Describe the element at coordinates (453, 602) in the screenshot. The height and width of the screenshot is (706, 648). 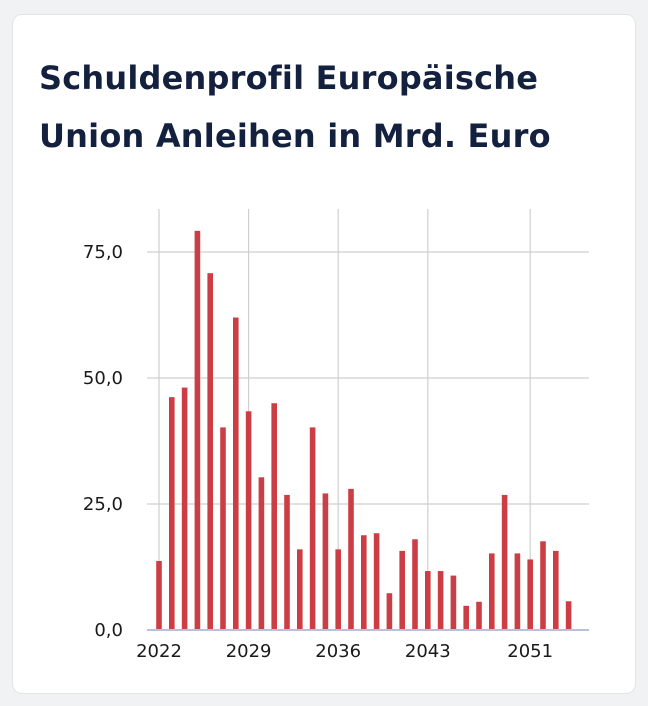
I see `bar-2045` at that location.